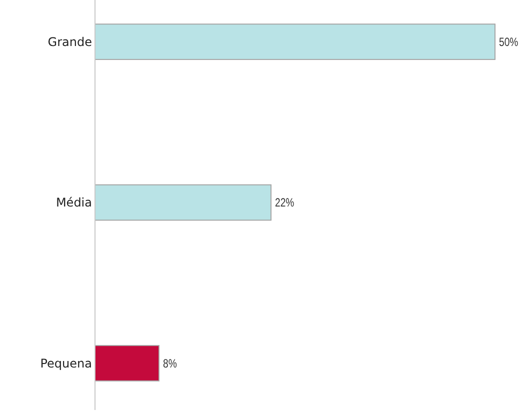 The image size is (531, 417). Describe the element at coordinates (70, 41) in the screenshot. I see `y-tick-label: Grande` at that location.